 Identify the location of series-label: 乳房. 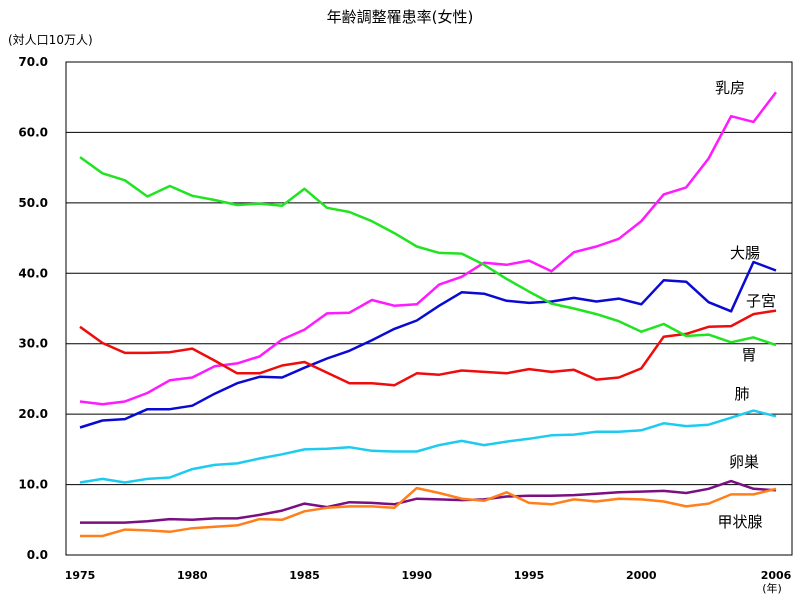
(730, 88).